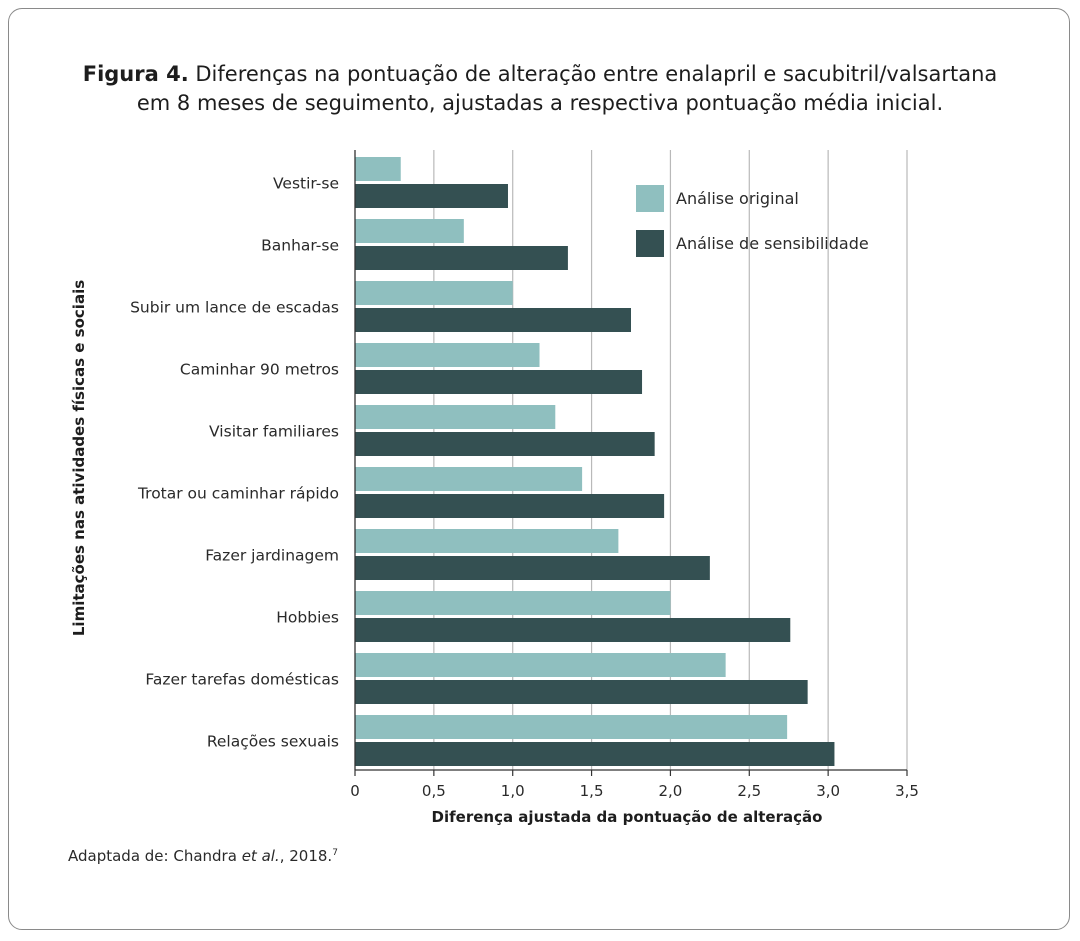  Describe the element at coordinates (242, 680) in the screenshot. I see `category-label: Fazer tarefas domésticas` at that location.